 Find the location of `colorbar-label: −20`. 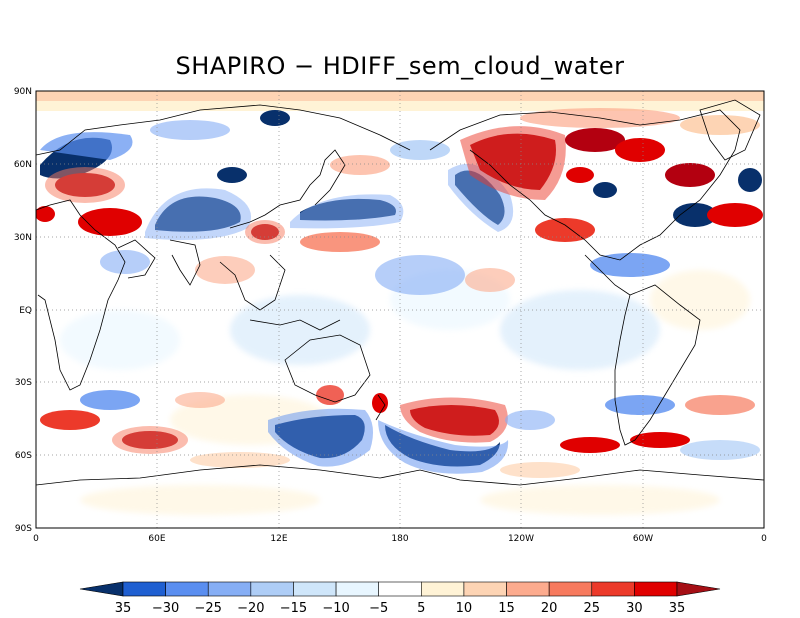

colorbar-label: −20 is located at coordinates (250, 608).